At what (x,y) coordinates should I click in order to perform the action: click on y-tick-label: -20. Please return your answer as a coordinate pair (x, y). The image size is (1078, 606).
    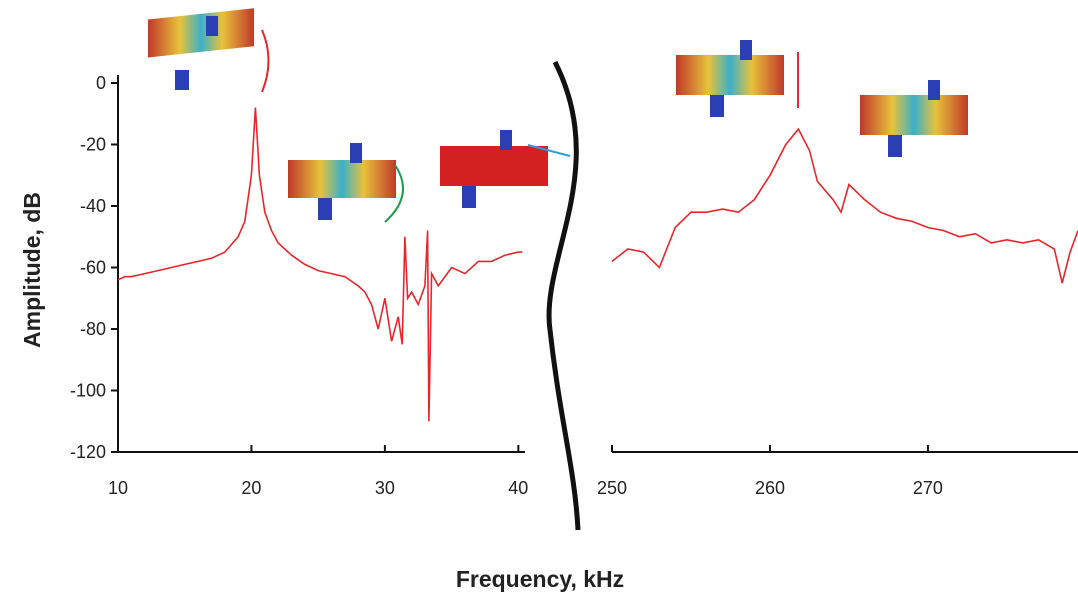
    Looking at the image, I should click on (93, 145).